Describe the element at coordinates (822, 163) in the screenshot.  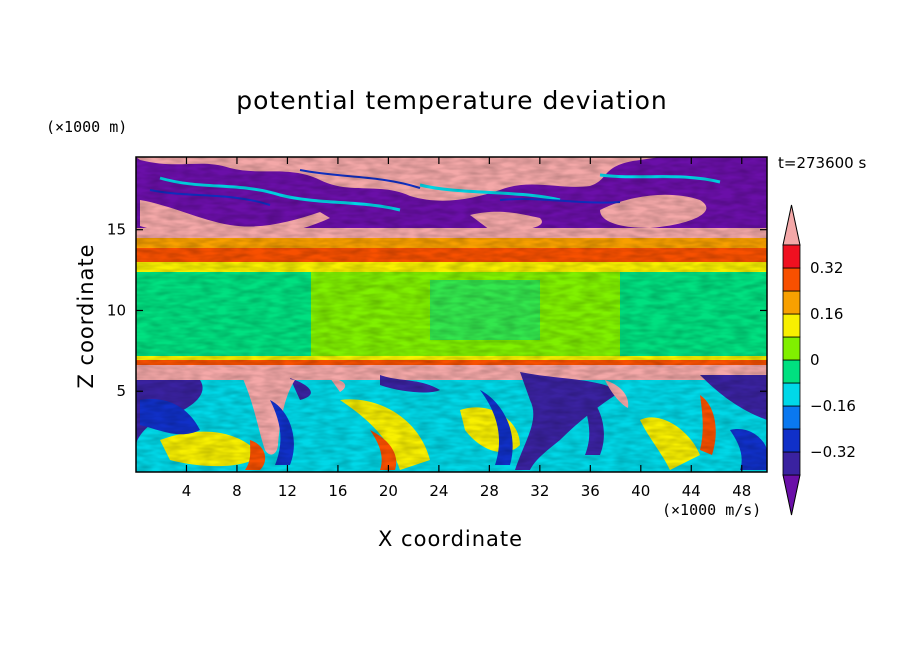
I see `time-label: t=273600 s` at that location.